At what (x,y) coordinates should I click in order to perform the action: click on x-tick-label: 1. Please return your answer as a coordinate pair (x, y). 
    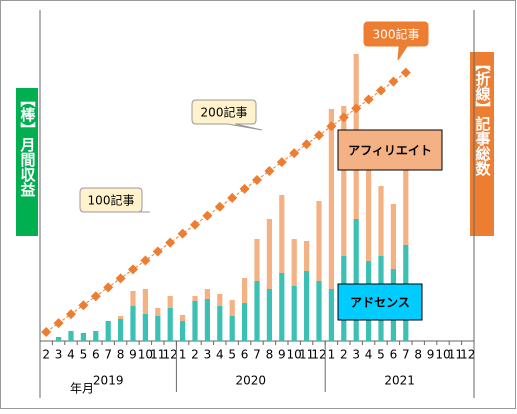
    Looking at the image, I should click on (183, 355).